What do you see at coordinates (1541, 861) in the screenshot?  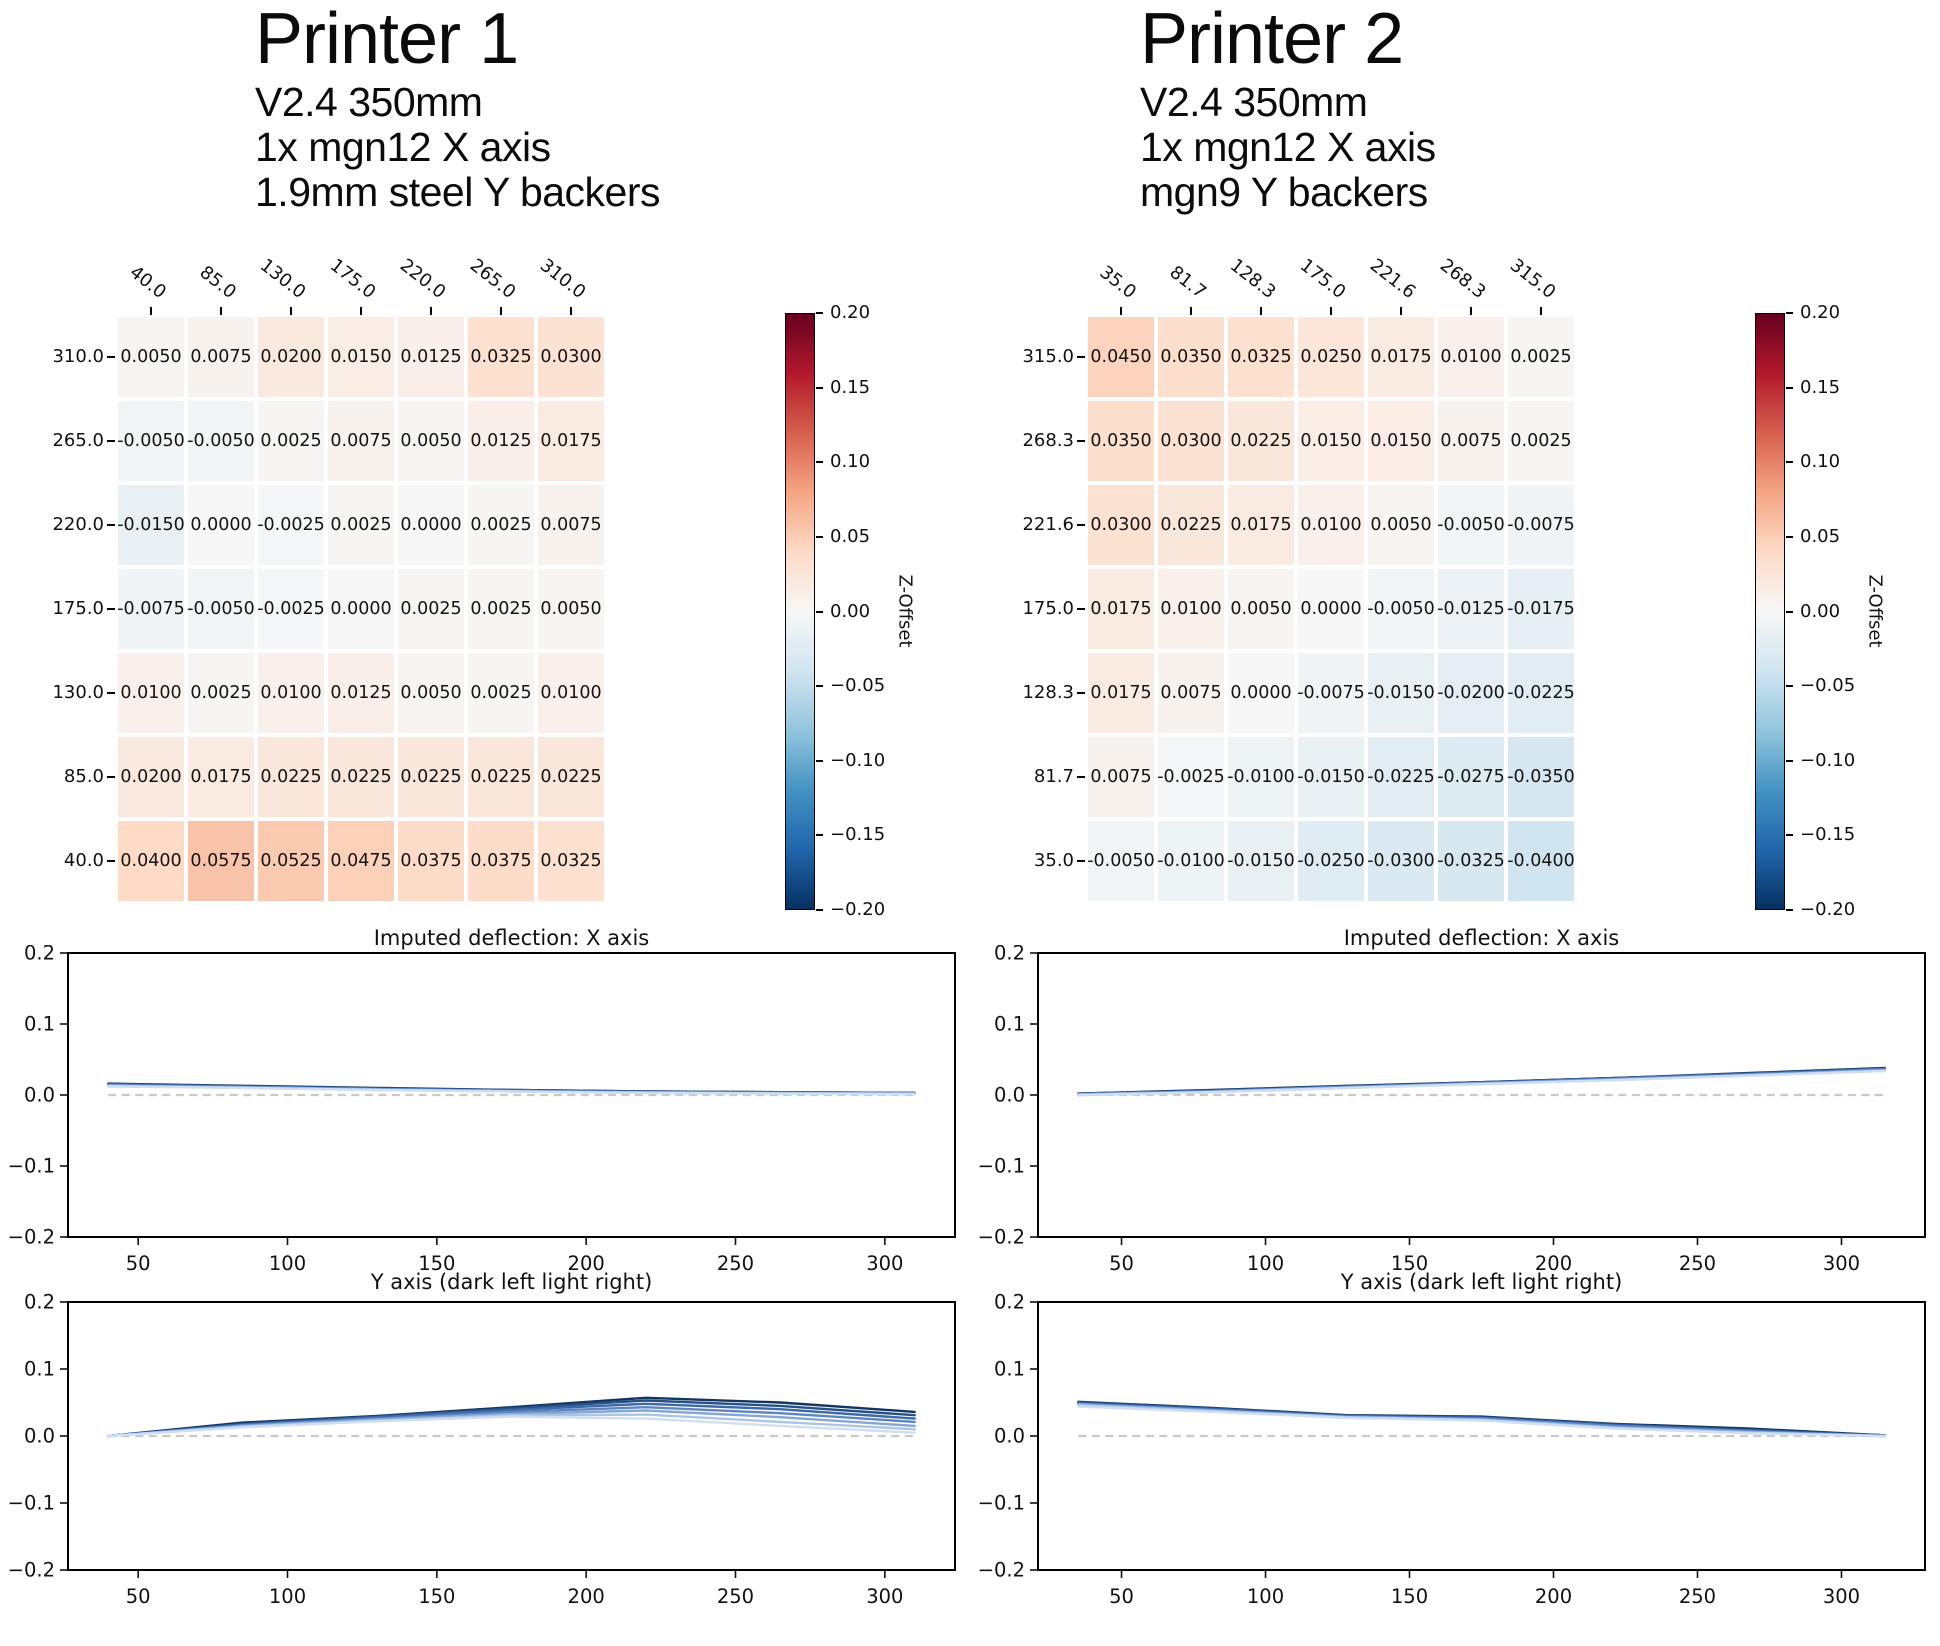 I see `heatmap-cell: -0.0400` at bounding box center [1541, 861].